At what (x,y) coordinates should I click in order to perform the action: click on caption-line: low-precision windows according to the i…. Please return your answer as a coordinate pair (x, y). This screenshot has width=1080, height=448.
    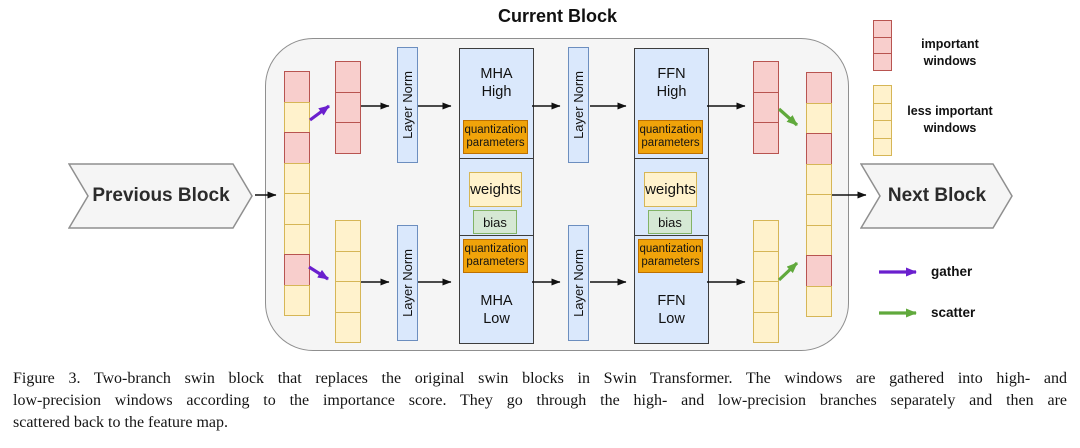
    Looking at the image, I should click on (540, 400).